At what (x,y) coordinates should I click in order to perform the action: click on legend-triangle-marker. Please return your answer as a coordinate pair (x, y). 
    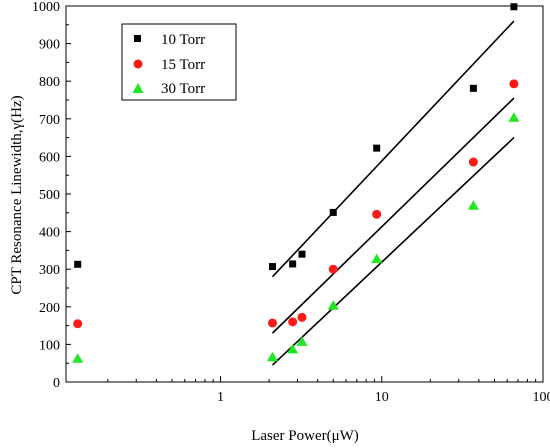
    Looking at the image, I should click on (138, 88).